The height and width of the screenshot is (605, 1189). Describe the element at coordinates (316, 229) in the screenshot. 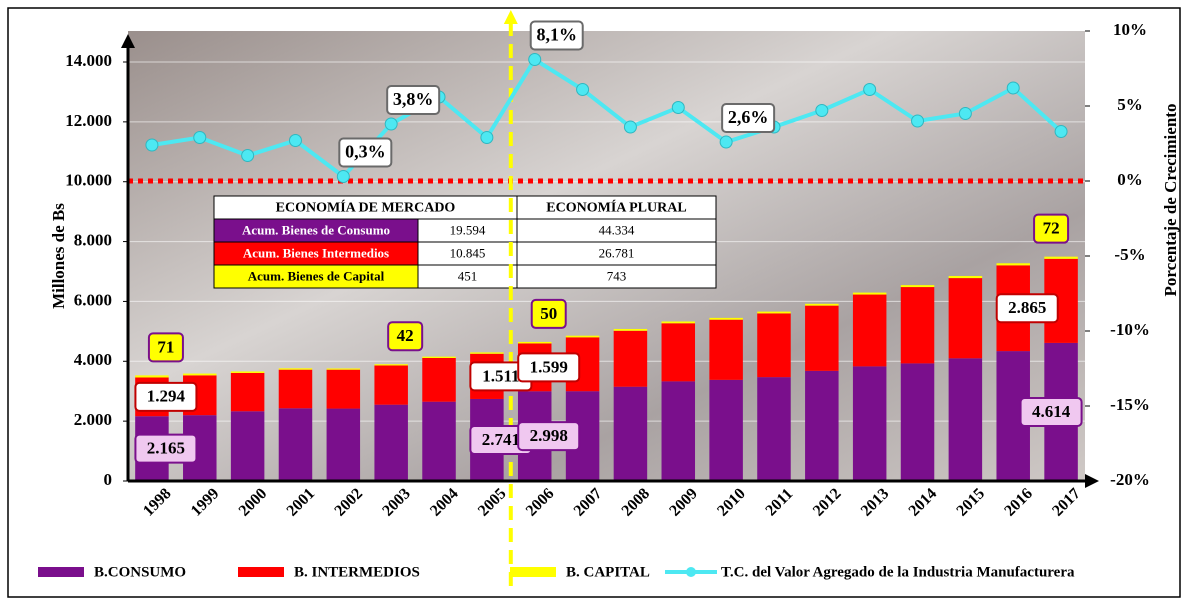

I see `table-cell-text: Acum. Bienes de Consumo` at that location.